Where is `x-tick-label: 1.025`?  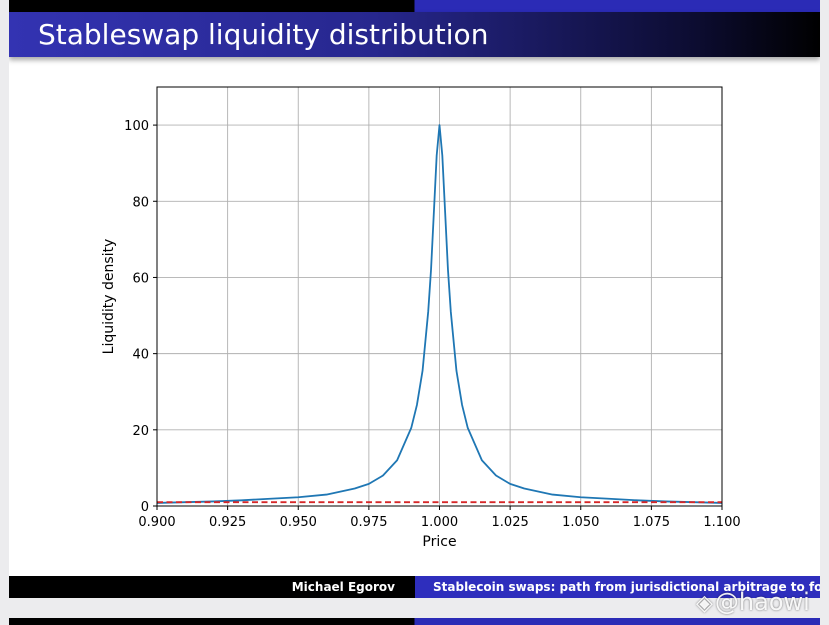 x-tick-label: 1.025 is located at coordinates (510, 522).